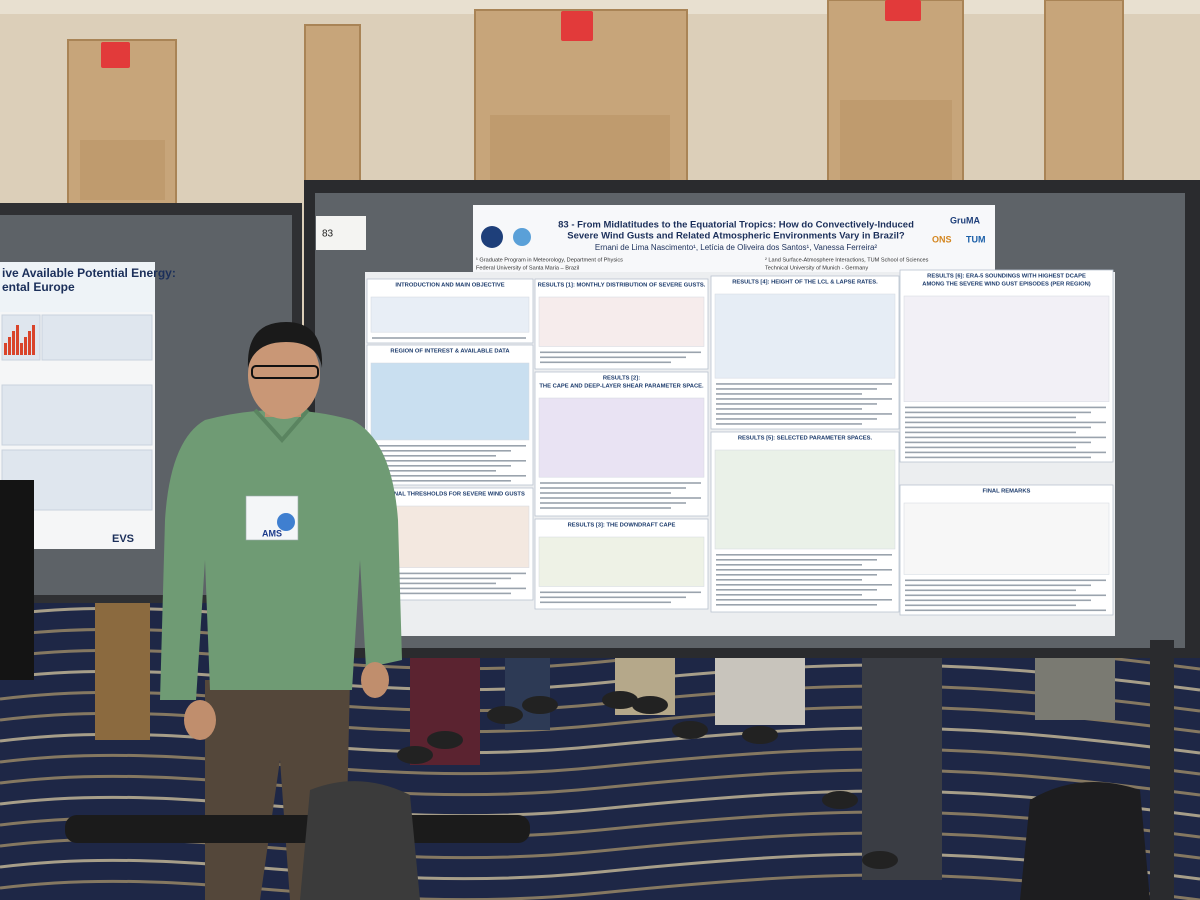 The height and width of the screenshot is (900, 1200). Describe the element at coordinates (449, 286) in the screenshot. I see `section-heading: INTRODUCTION AND MAIN OBJECTIVE` at that location.